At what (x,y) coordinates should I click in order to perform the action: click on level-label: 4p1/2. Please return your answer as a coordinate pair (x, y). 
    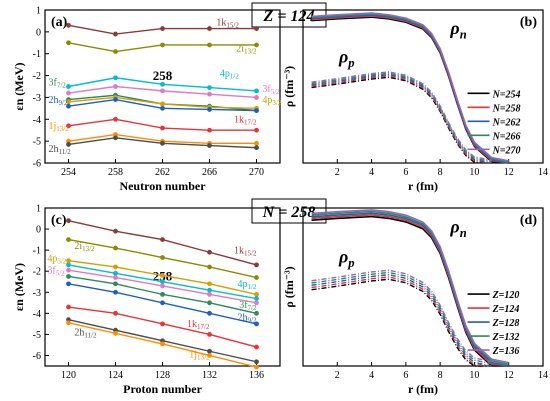
    Looking at the image, I should click on (229, 75).